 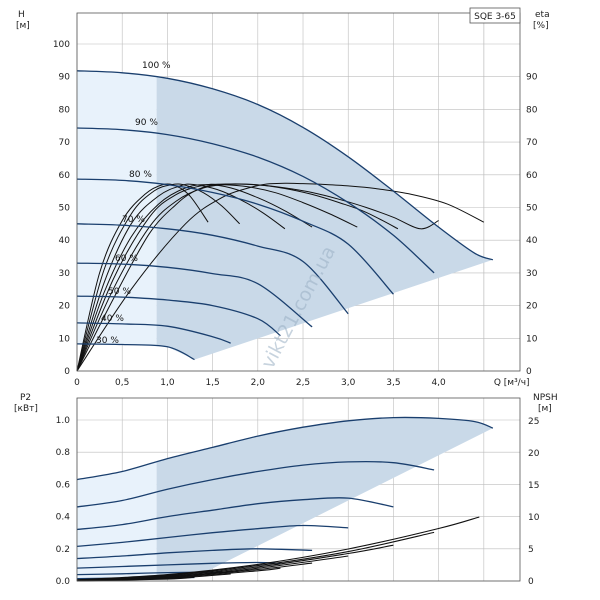 I want to click on eta-axis-label: eta, so click(x=542, y=15).